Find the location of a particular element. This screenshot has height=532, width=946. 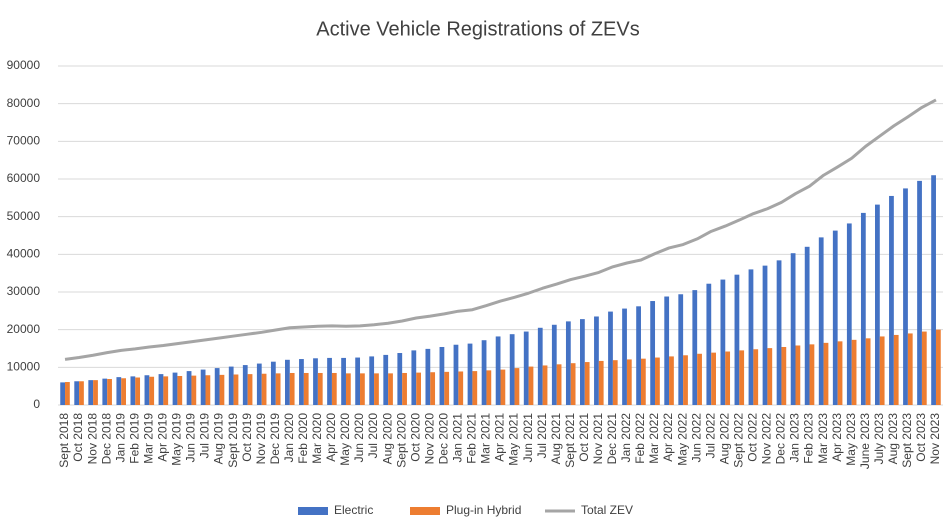

x-tick-label: Jan 2019 is located at coordinates (120, 438).